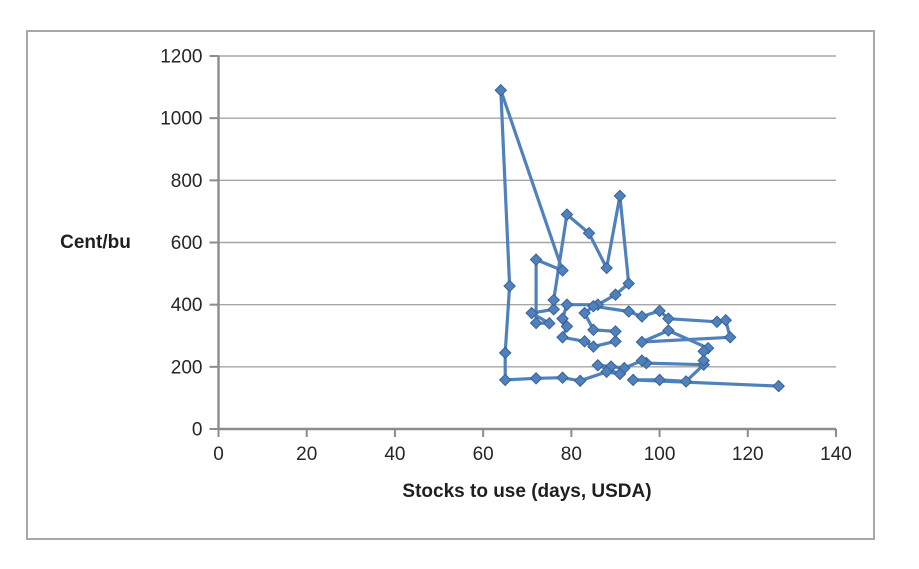 This screenshot has width=919, height=569. I want to click on x-tick-label: 120, so click(748, 454).